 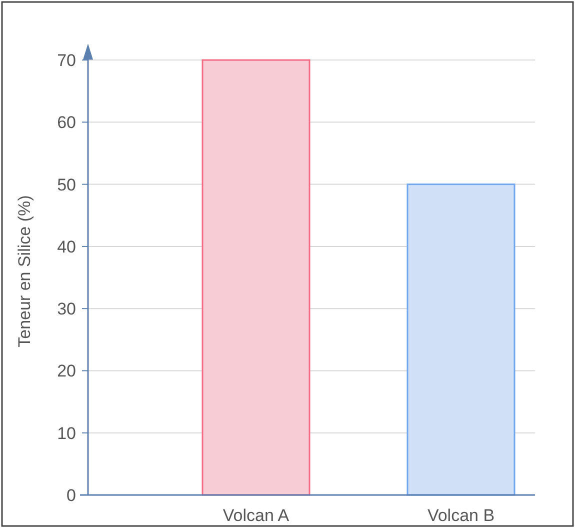 What do you see at coordinates (461, 515) in the screenshot?
I see `x-tick-label: Volcan B` at bounding box center [461, 515].